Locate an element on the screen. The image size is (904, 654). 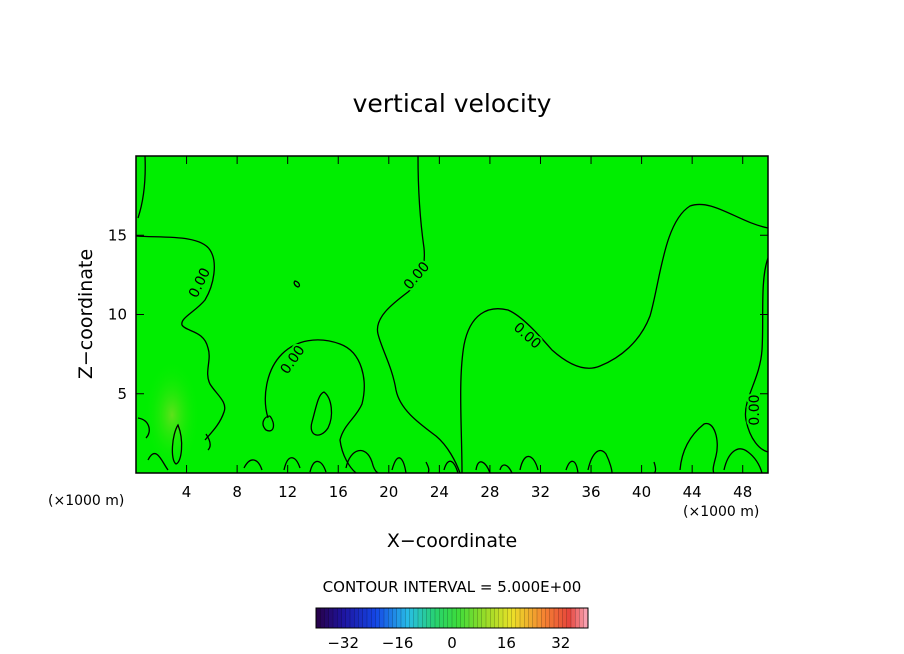
x-unit-right: (×1000 m) is located at coordinates (721, 512).